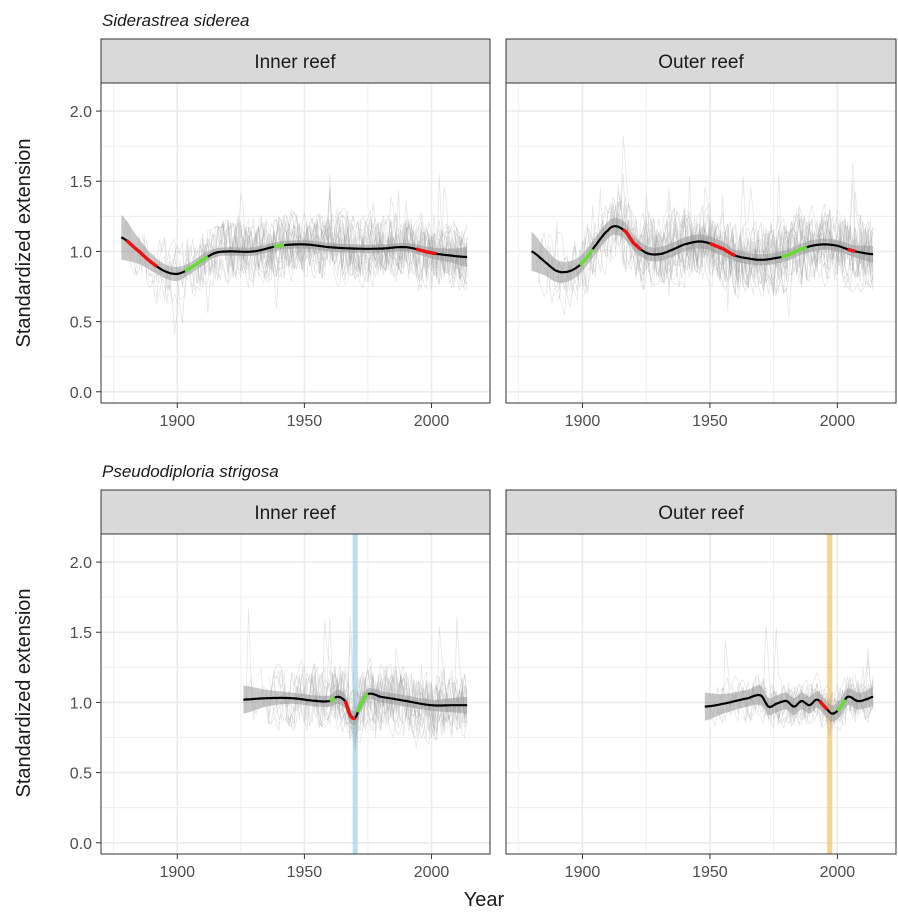 The height and width of the screenshot is (915, 898). I want to click on strip-top-outer, so click(701, 61).